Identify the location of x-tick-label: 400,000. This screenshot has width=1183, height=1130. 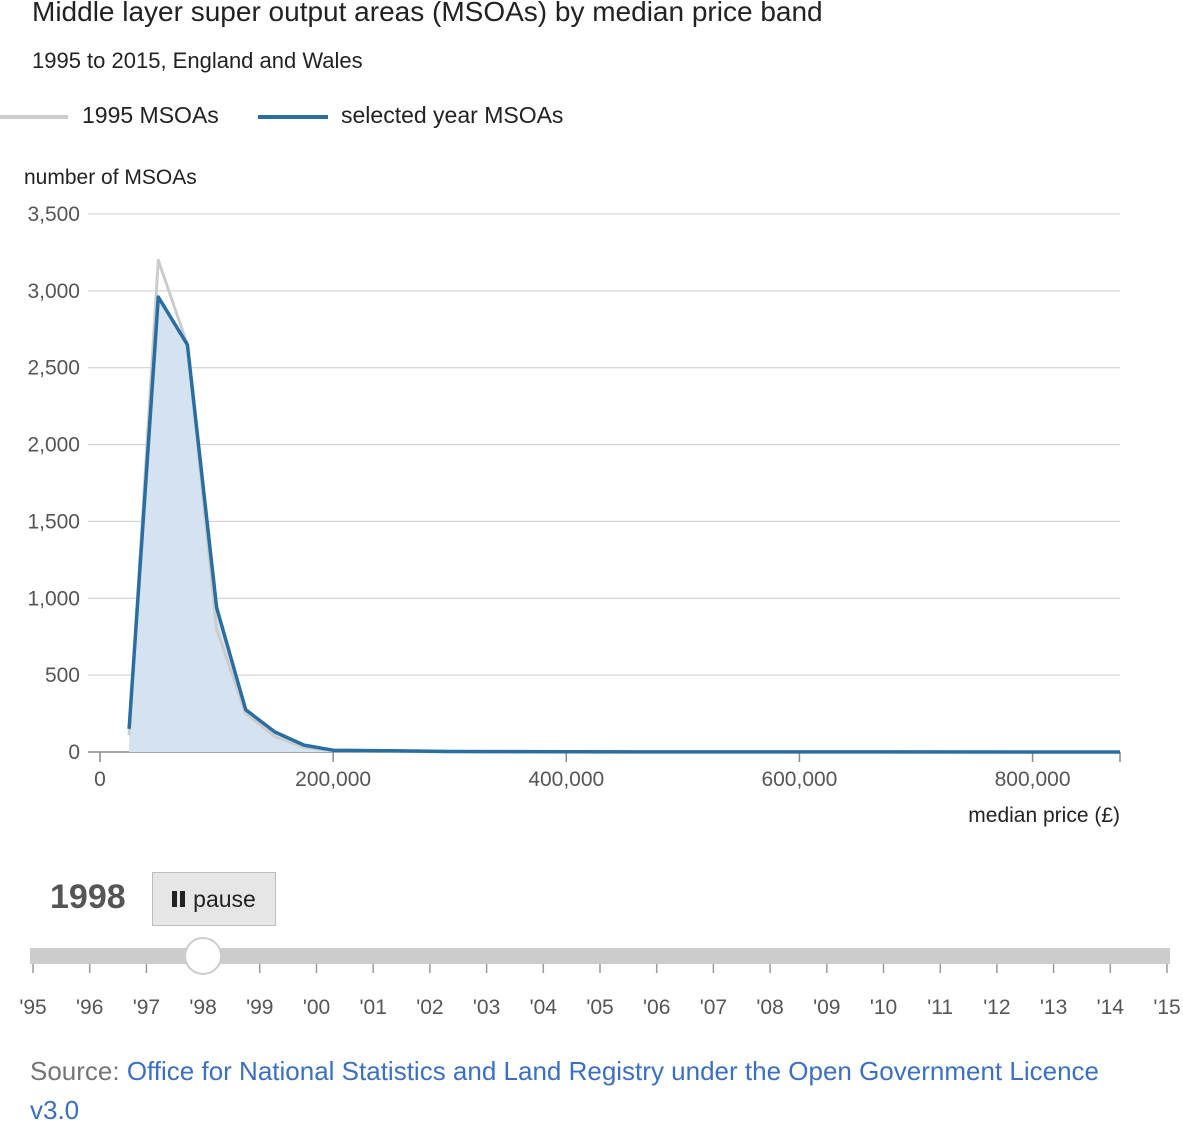
(566, 779).